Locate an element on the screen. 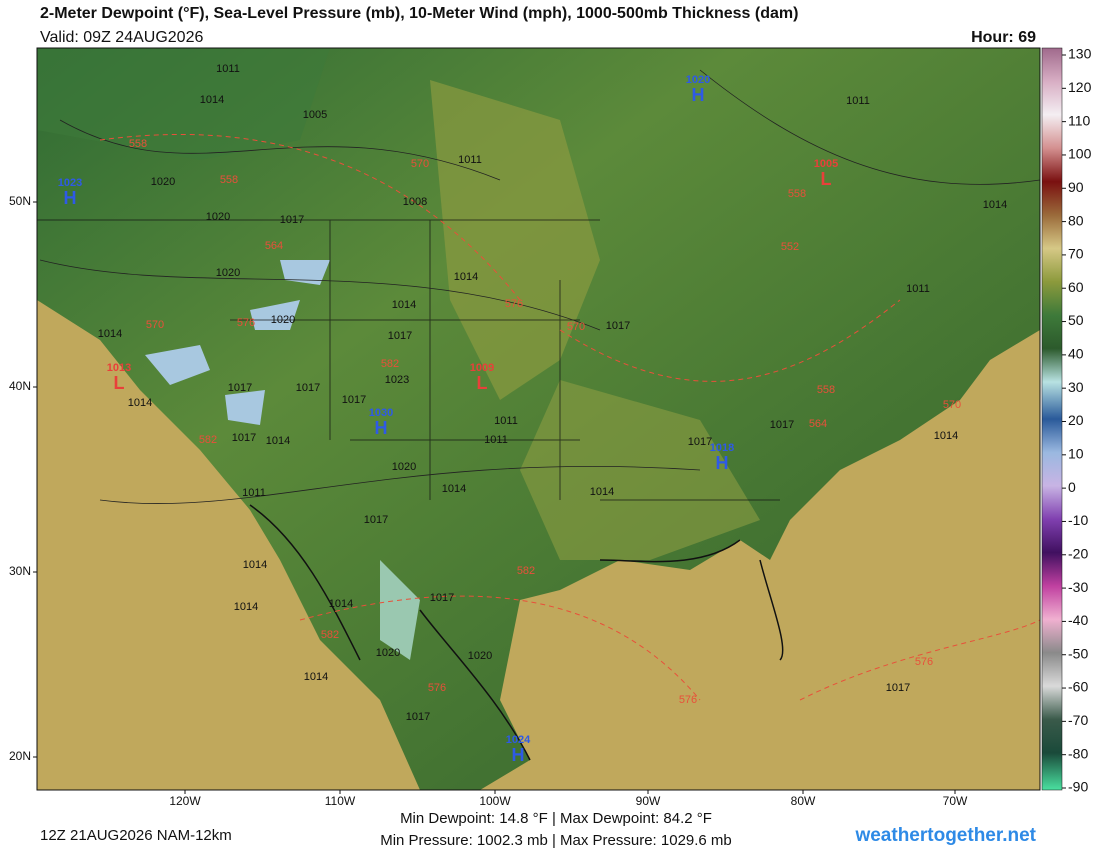 This screenshot has width=1100, height=855. colorbar-tick-label: 0 is located at coordinates (1072, 487).